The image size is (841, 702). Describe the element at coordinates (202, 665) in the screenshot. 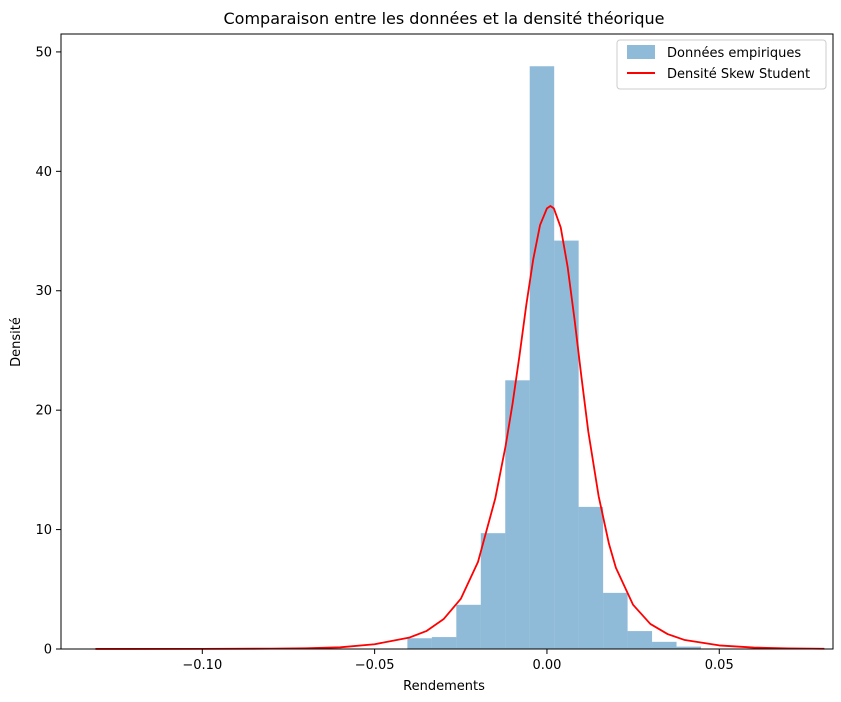

I see `x-tick-label: −0.10` at that location.